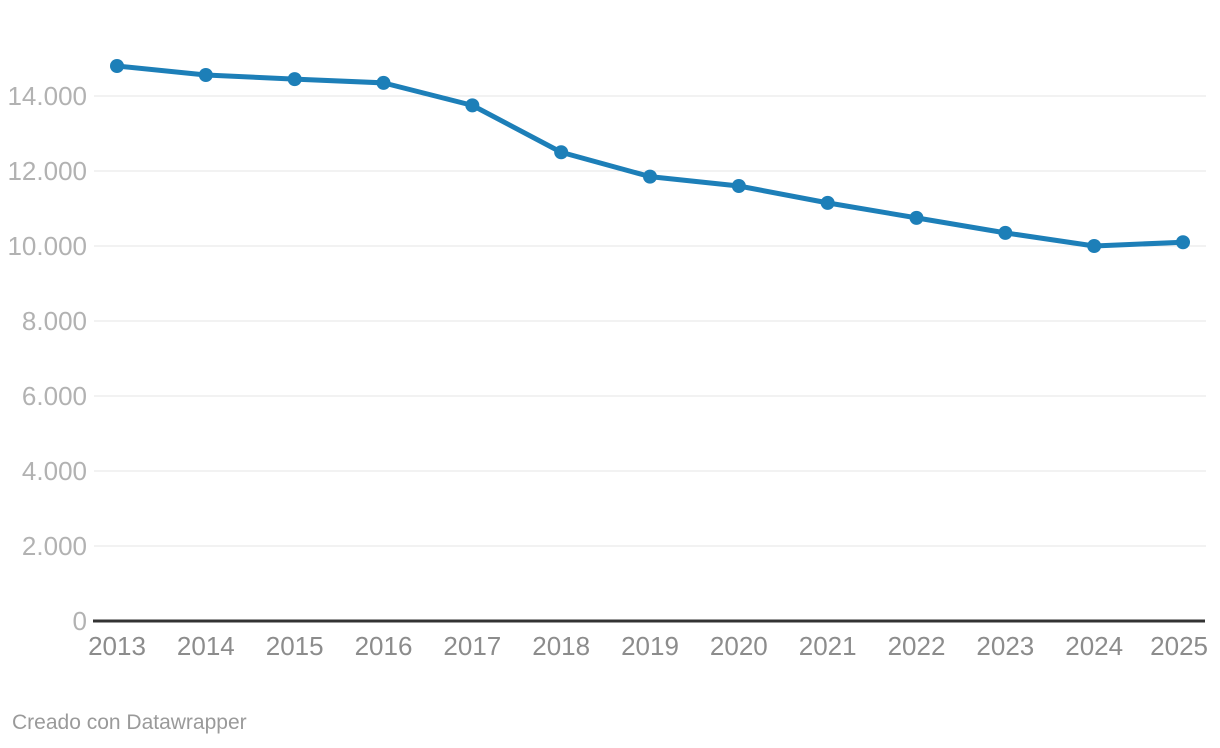 The image size is (1220, 748). What do you see at coordinates (117, 646) in the screenshot?
I see `x-tick-label: 2013` at bounding box center [117, 646].